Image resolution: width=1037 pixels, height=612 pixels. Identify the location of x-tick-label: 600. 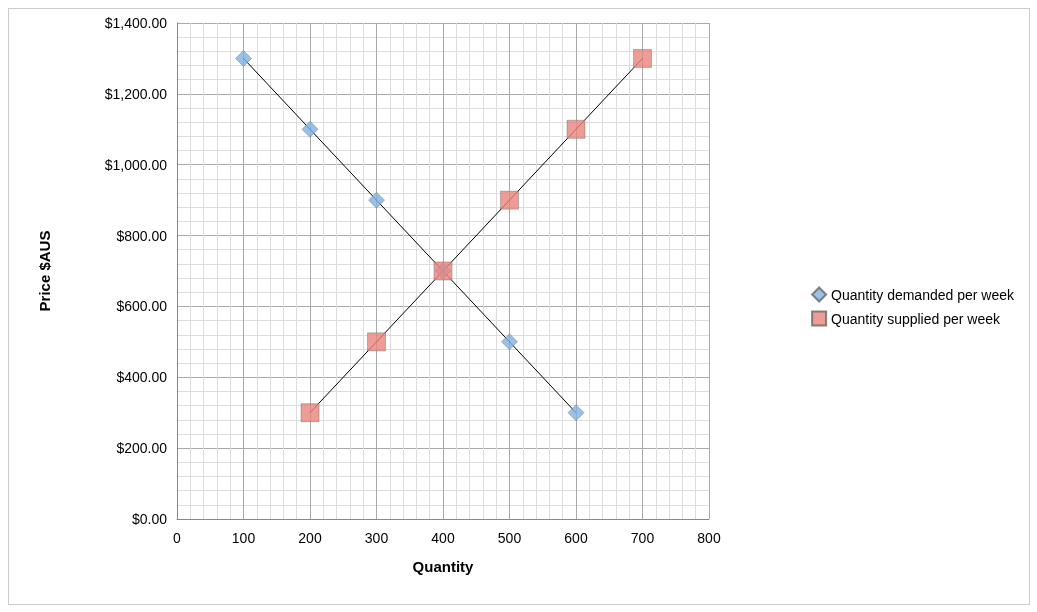
(576, 538).